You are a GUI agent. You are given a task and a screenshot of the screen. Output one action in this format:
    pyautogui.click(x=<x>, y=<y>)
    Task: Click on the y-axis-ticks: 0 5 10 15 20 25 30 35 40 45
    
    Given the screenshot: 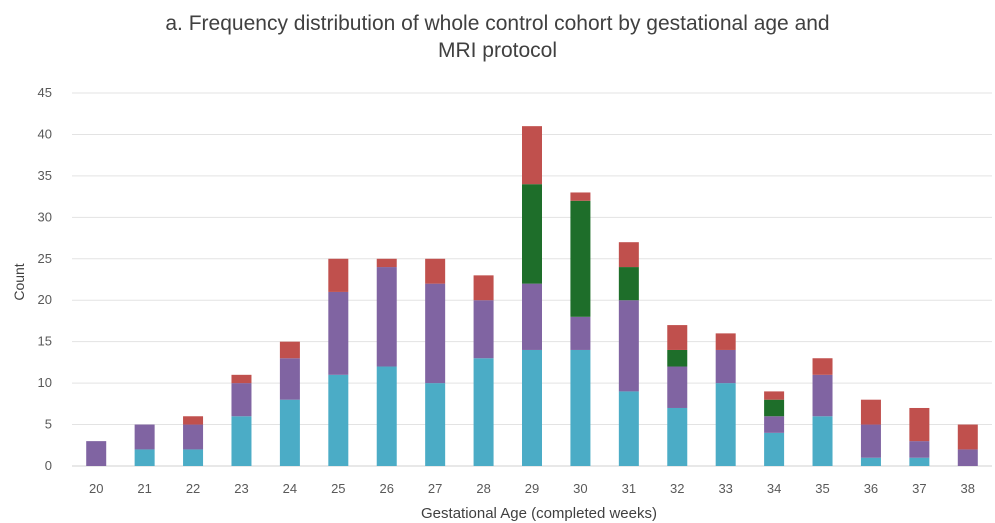 What is the action you would take?
    pyautogui.click(x=45, y=279)
    